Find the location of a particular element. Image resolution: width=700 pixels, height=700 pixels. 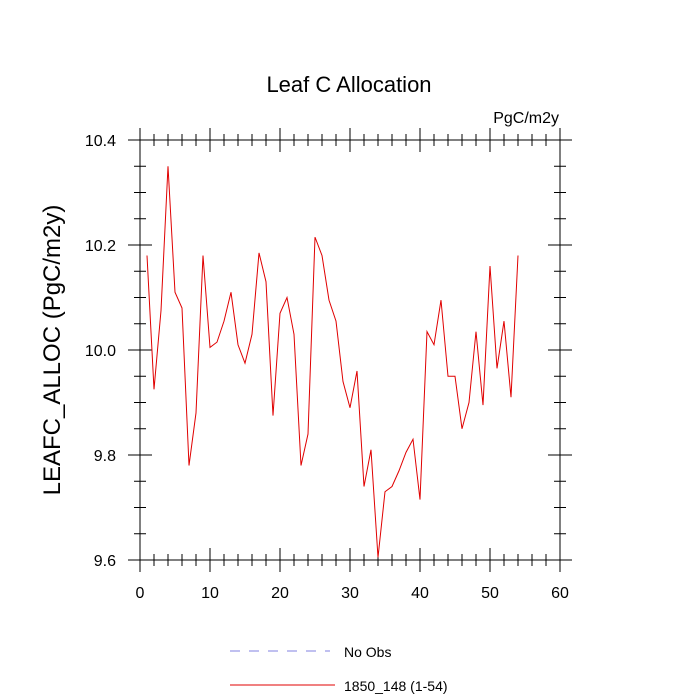

y-tick-label: 9.6 is located at coordinates (105, 561).